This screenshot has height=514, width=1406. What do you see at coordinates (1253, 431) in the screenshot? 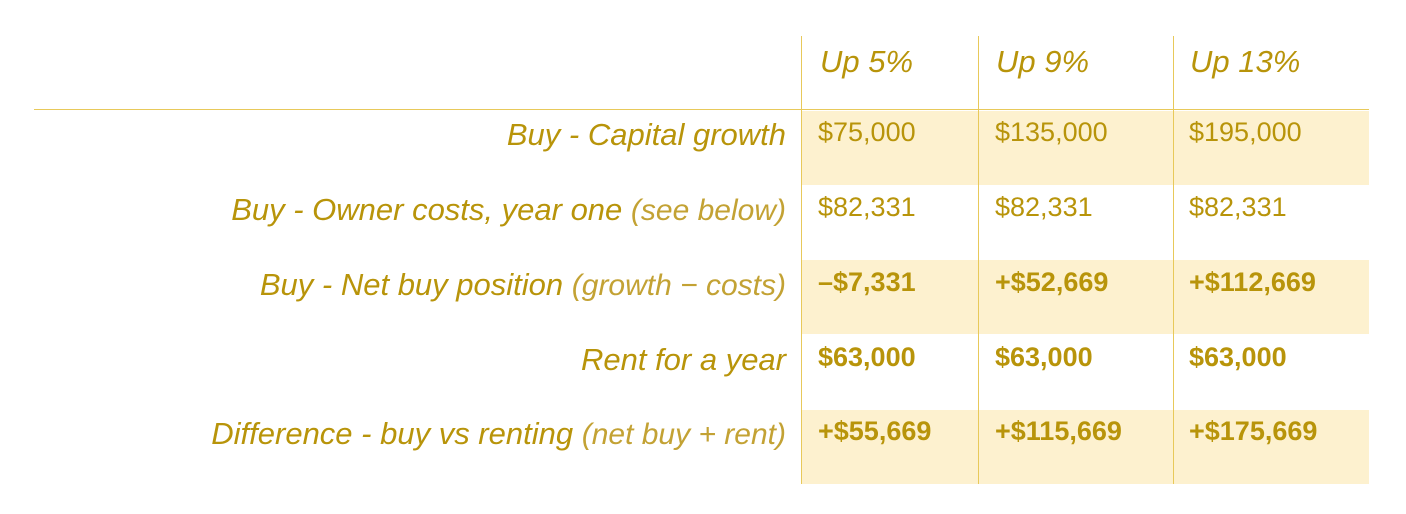
I see `cell-difference-up-13: +$175,669` at bounding box center [1253, 431].